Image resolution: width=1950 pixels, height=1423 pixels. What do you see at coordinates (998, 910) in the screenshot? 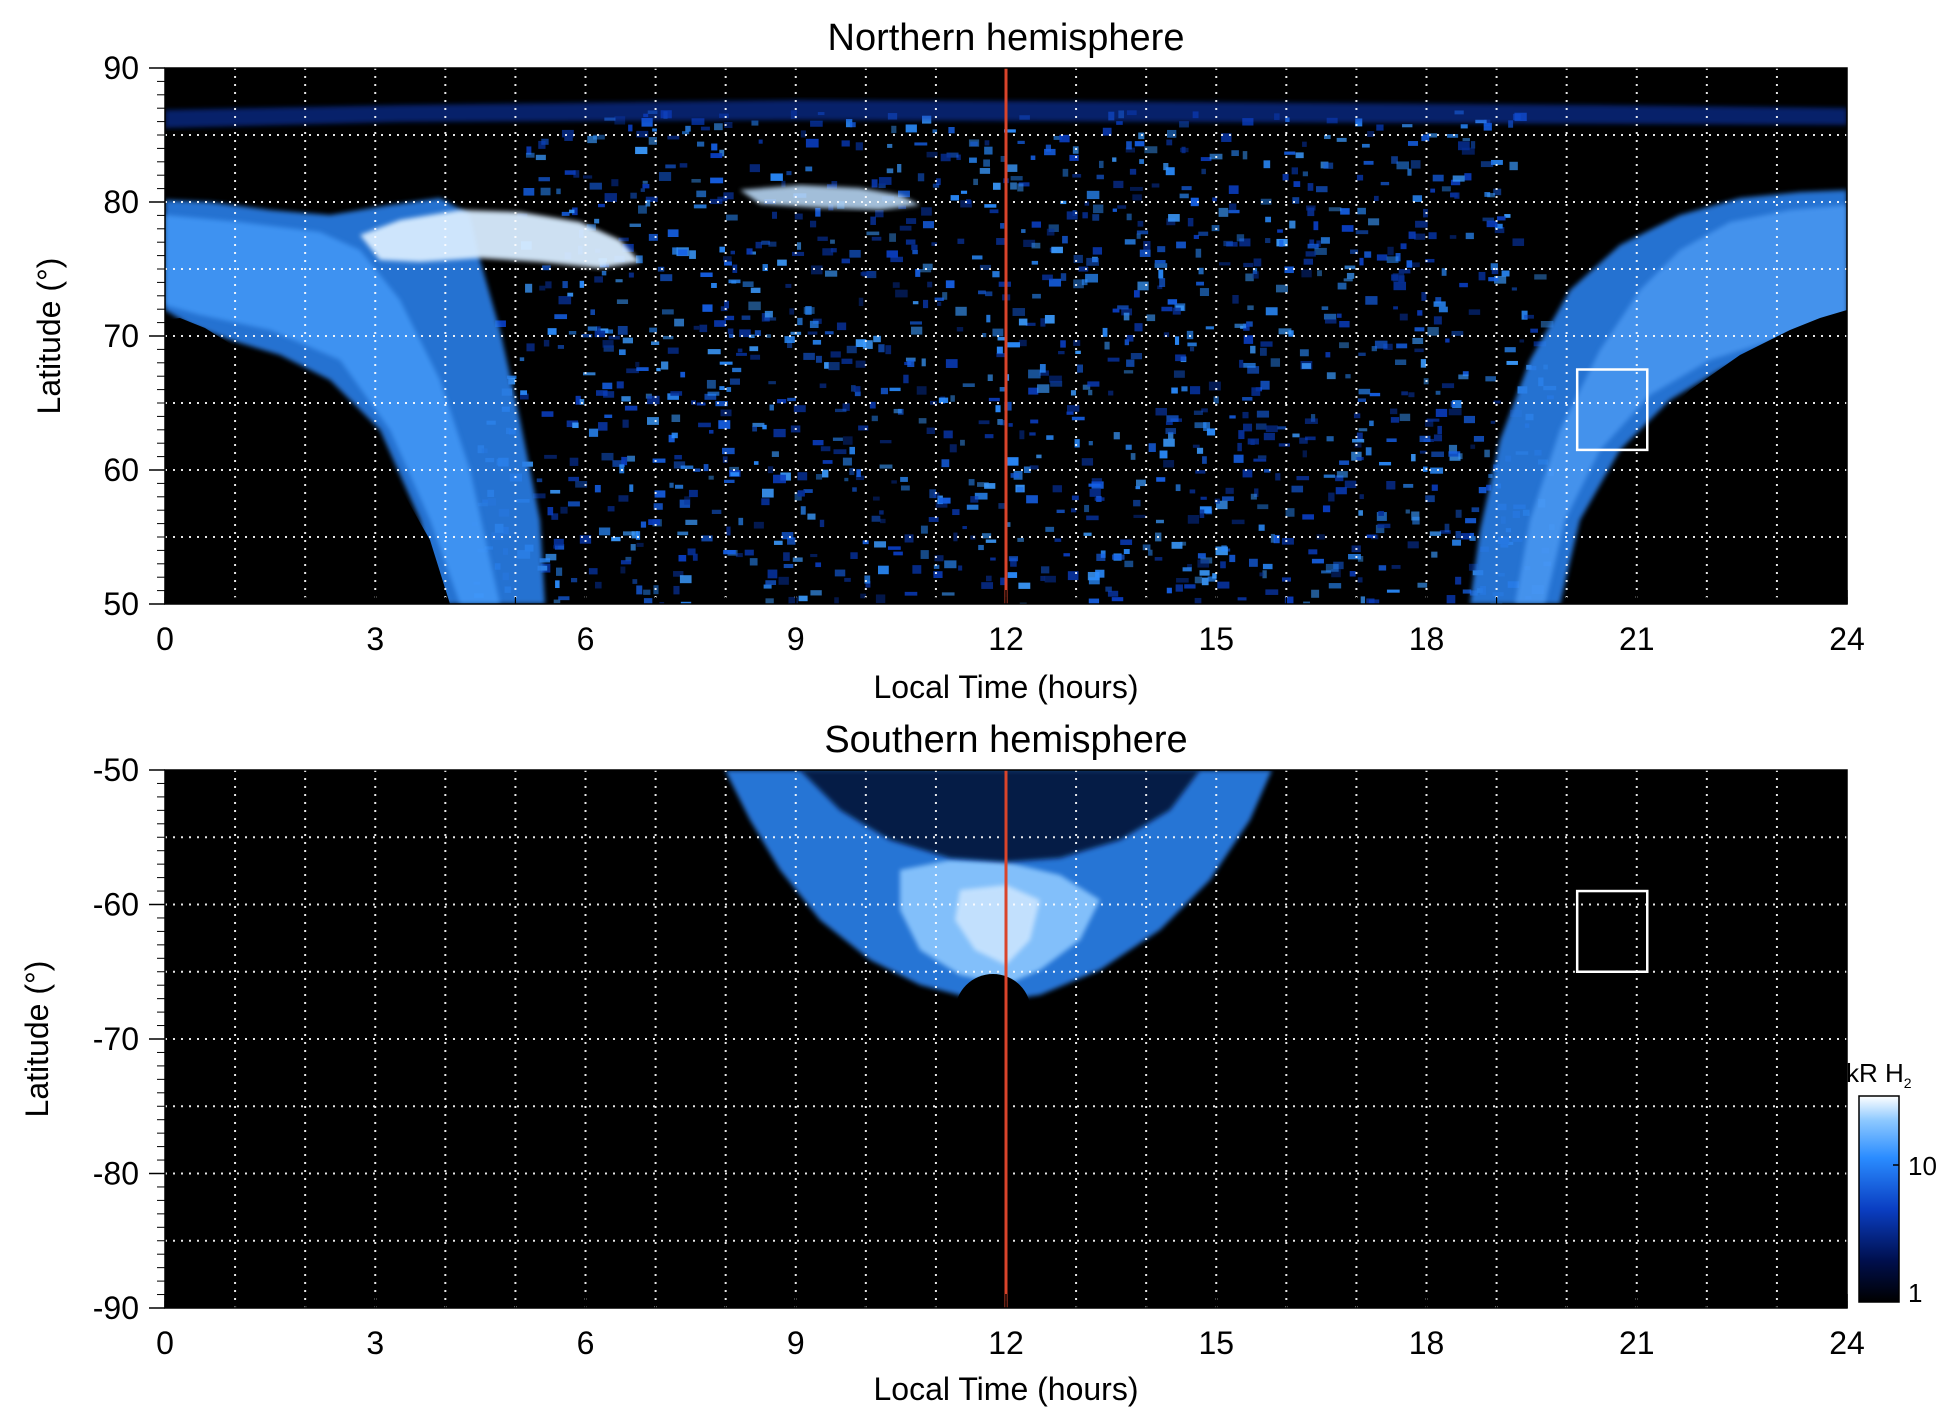
I see `south-aurora-oval` at bounding box center [998, 910].